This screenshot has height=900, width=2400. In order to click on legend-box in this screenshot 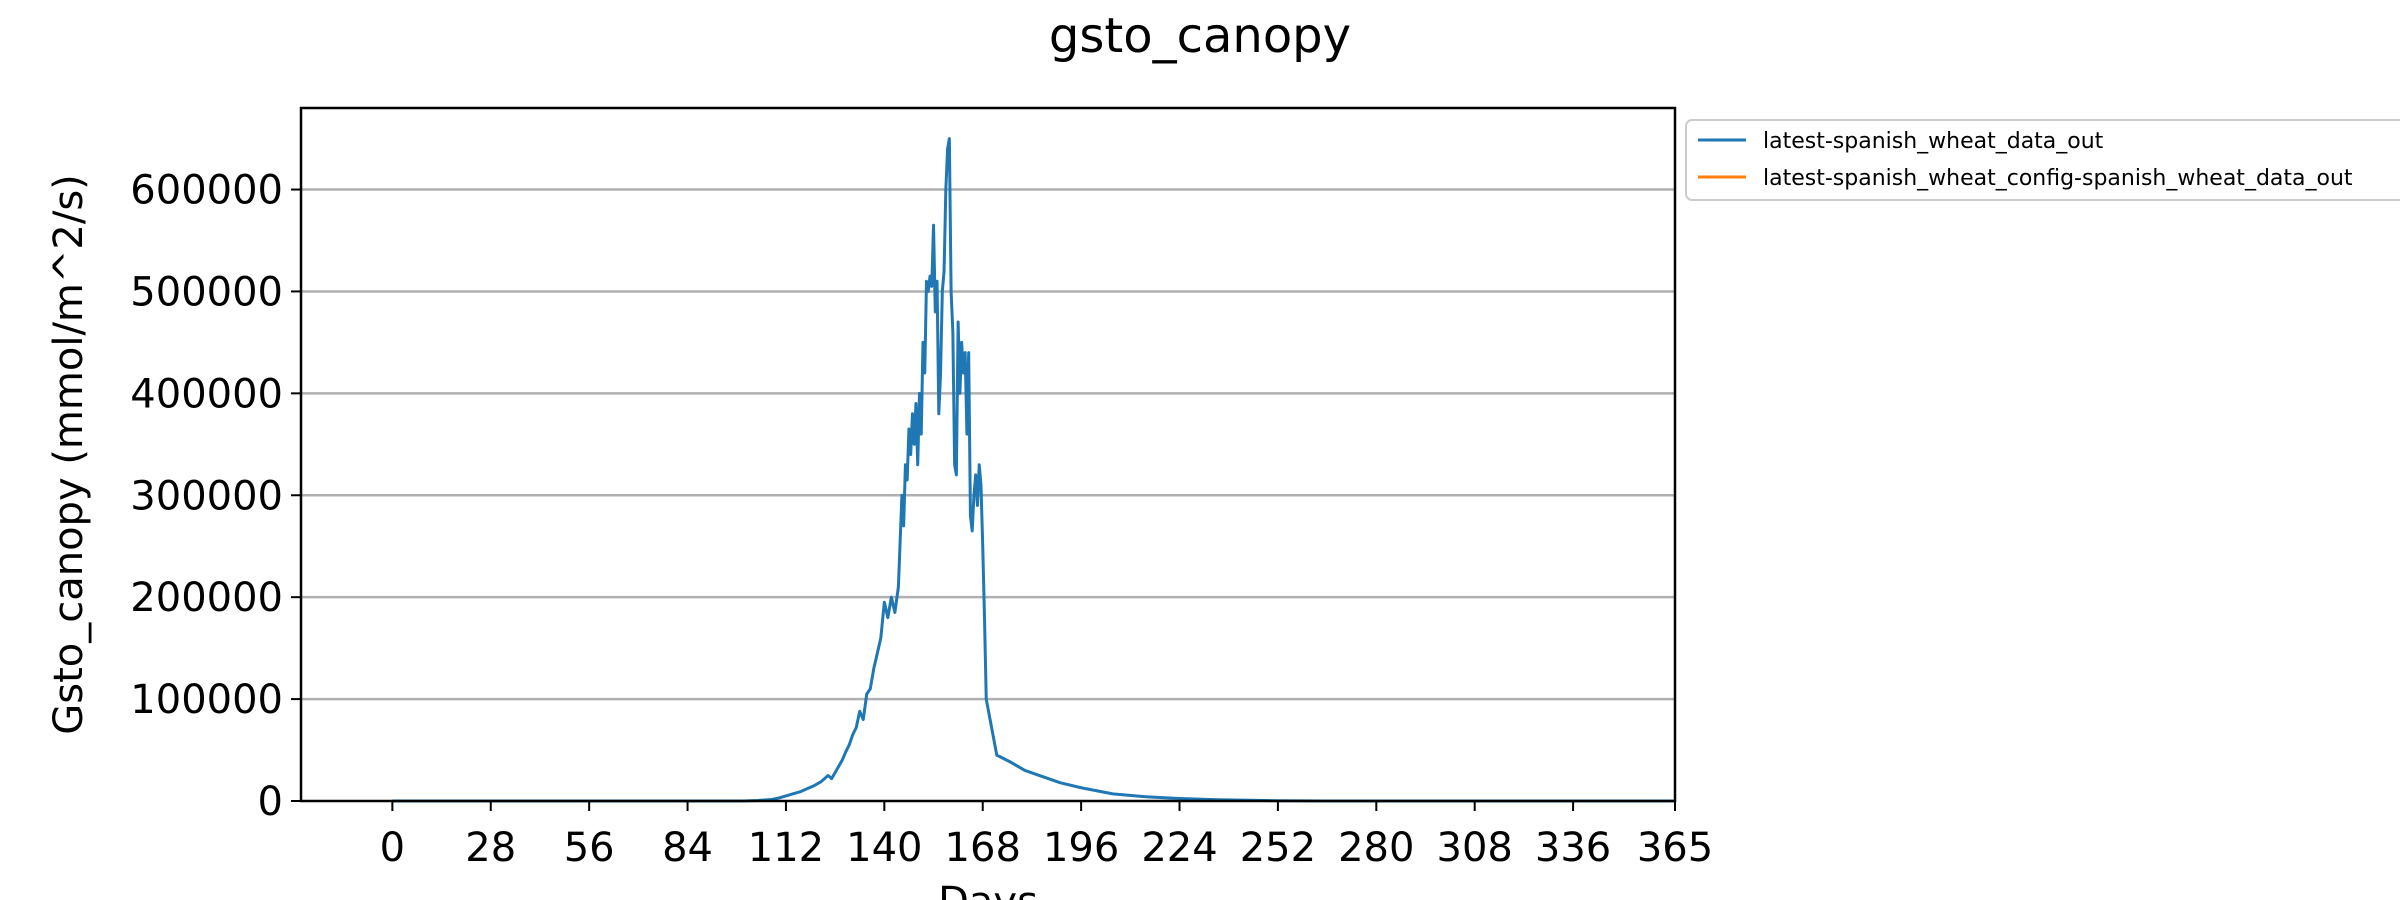, I will do `click(2042, 160)`.